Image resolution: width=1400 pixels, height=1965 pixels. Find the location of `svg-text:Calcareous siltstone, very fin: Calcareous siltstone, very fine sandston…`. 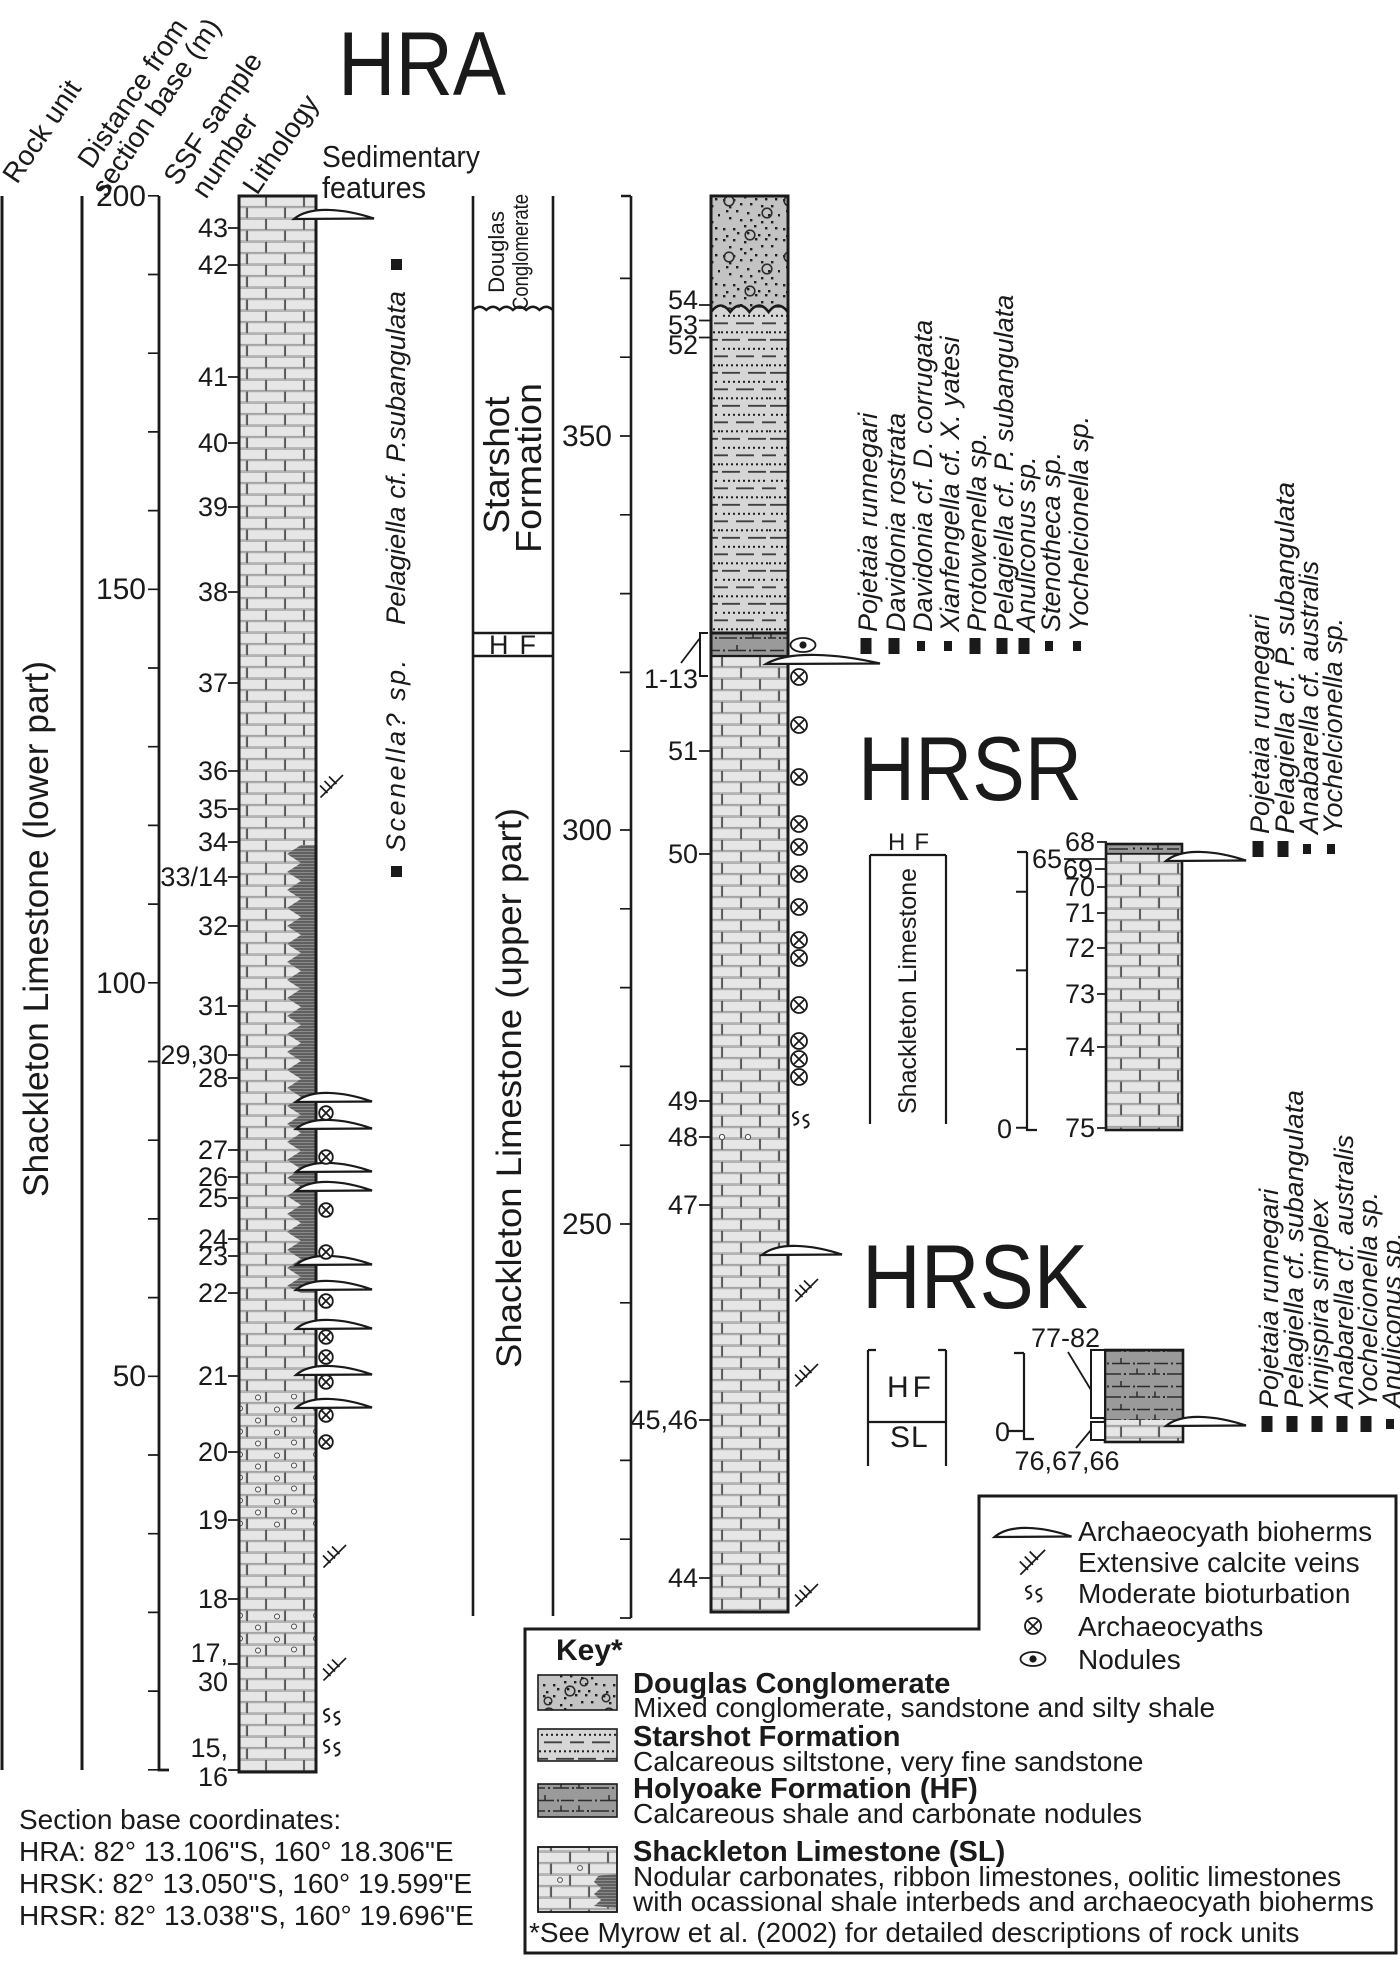

svg-text:Calcareous siltstone, very fin: Calcareous siltstone, very fine sandston… is located at coordinates (888, 1761).